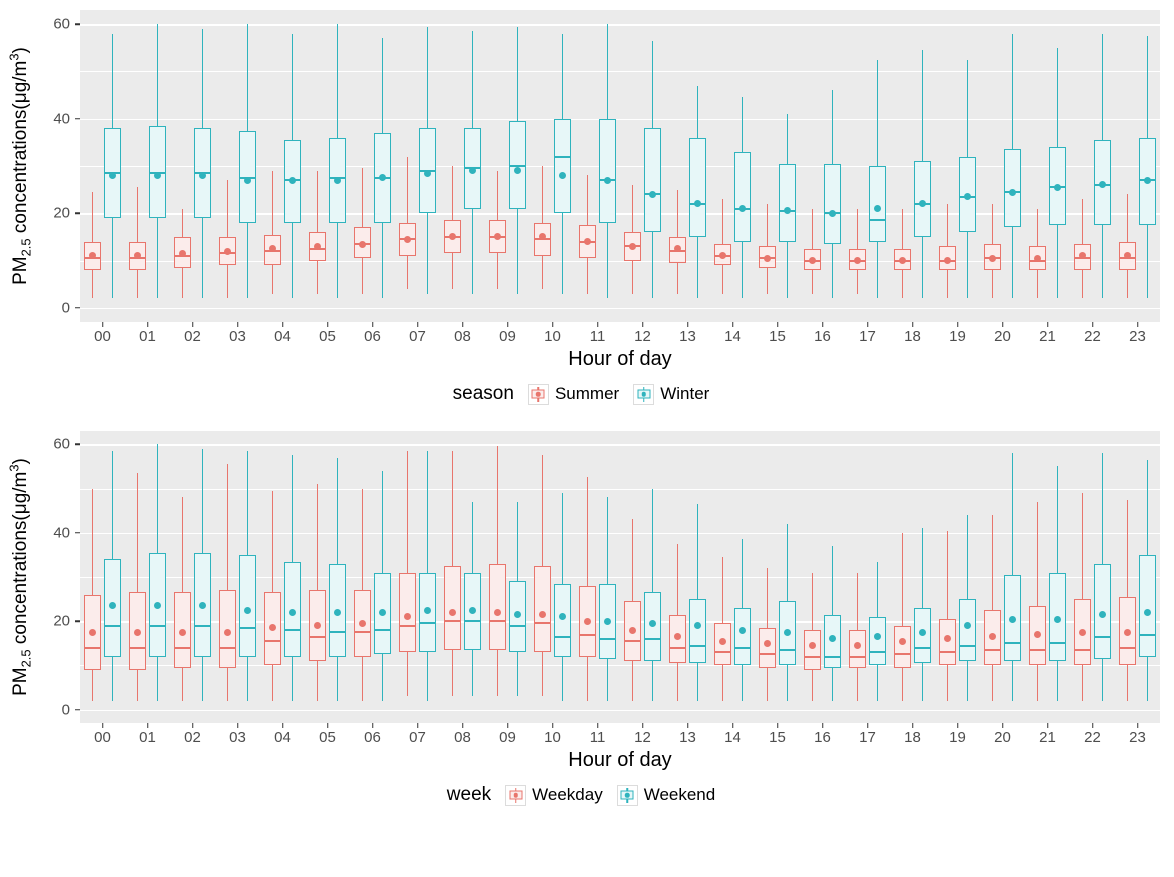 Image resolution: width=1174 pixels, height=877 pixels. Describe the element at coordinates (61, 213) in the screenshot. I see `y-tick-label: 20` at that location.